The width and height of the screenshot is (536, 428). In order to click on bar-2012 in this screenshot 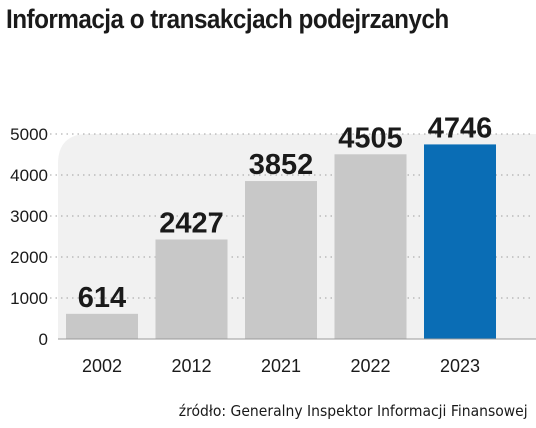, I will do `click(191, 289)`.